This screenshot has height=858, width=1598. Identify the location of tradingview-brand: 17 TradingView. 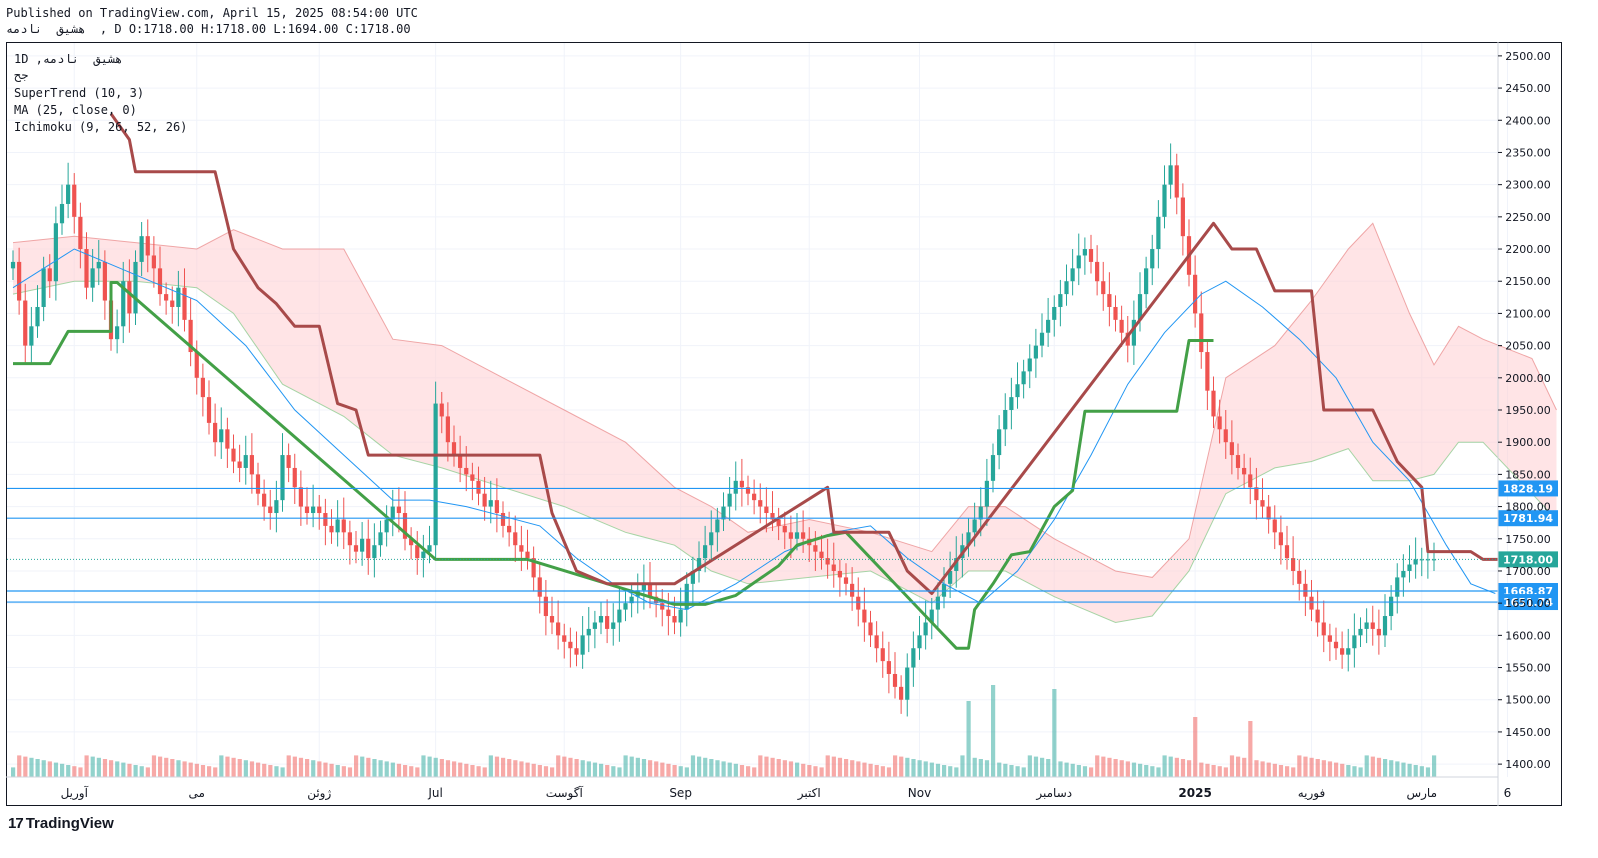
(61, 823).